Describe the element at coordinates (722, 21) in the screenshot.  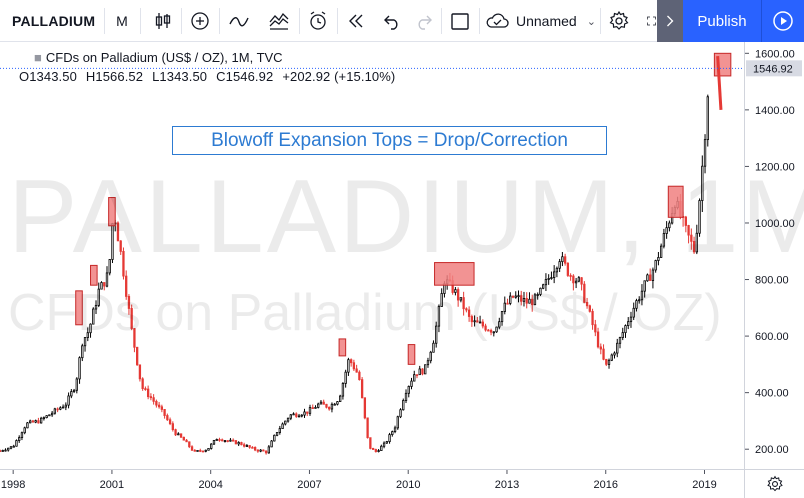
I see `publish-button: Publish` at that location.